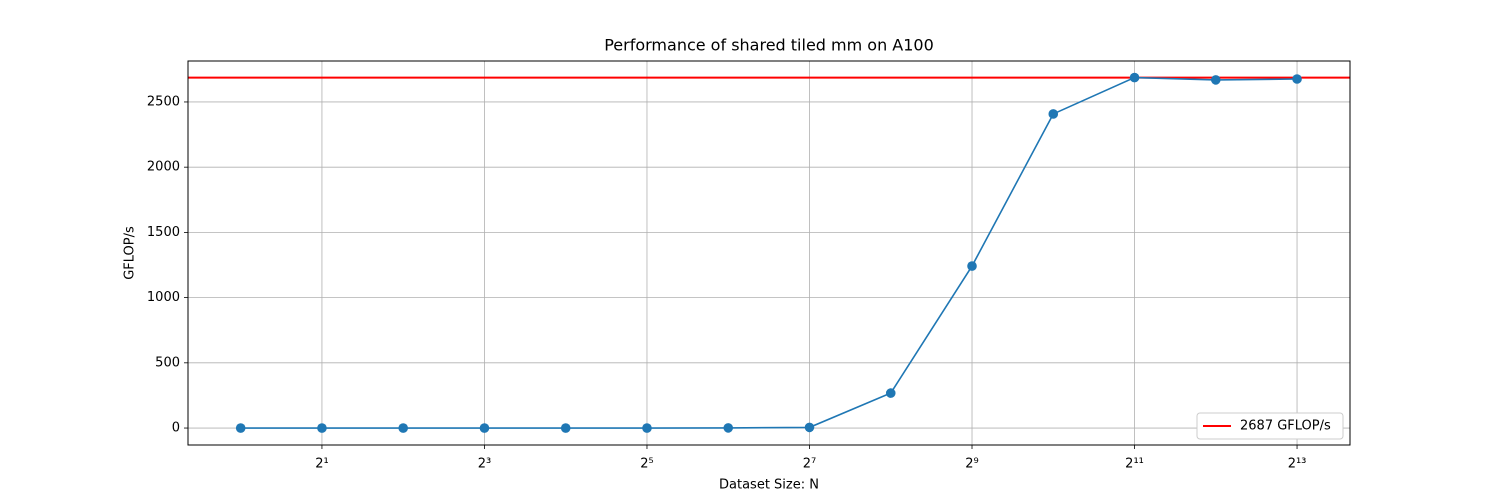  Describe the element at coordinates (176, 428) in the screenshot. I see `y-tick-label: 0` at that location.